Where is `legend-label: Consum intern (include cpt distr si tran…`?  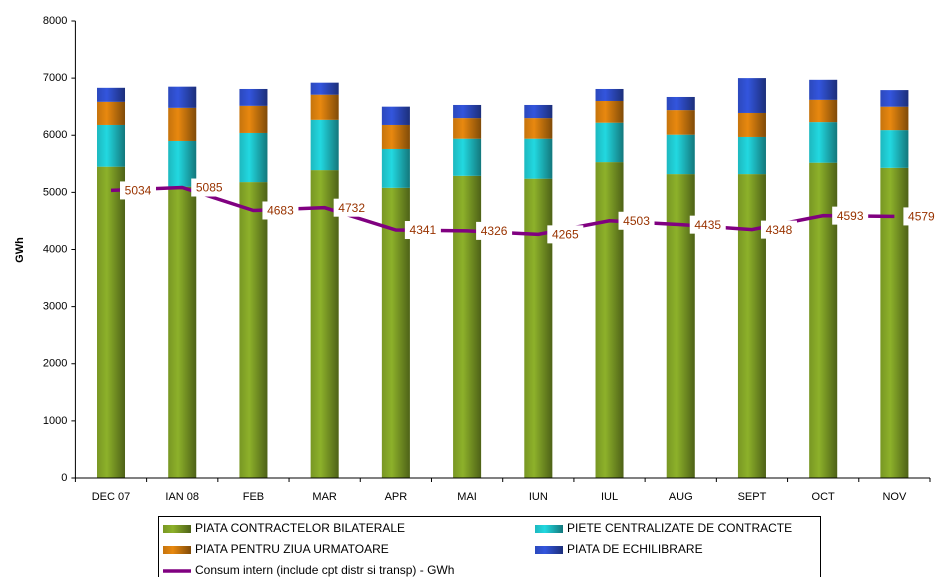 legend-label: Consum intern (include cpt distr si tran… is located at coordinates (324, 570).